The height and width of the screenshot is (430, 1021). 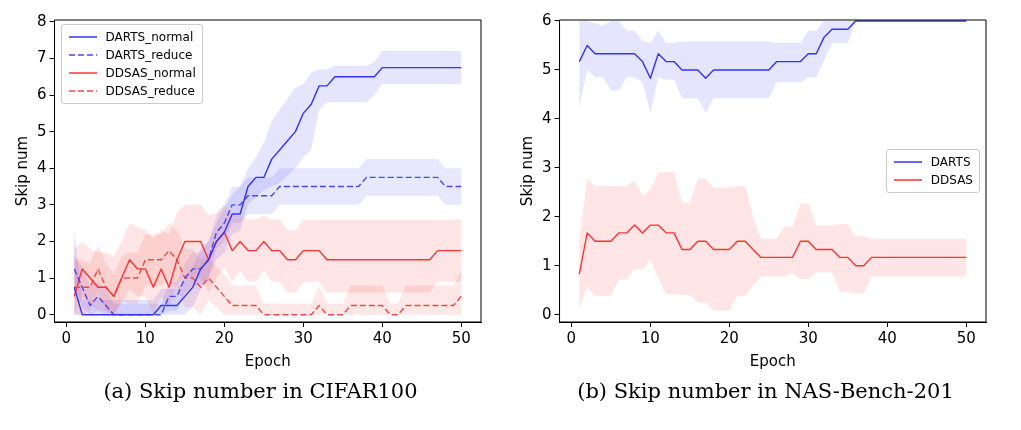 What do you see at coordinates (150, 73) in the screenshot?
I see `legend-label: DDSAS_normal` at bounding box center [150, 73].